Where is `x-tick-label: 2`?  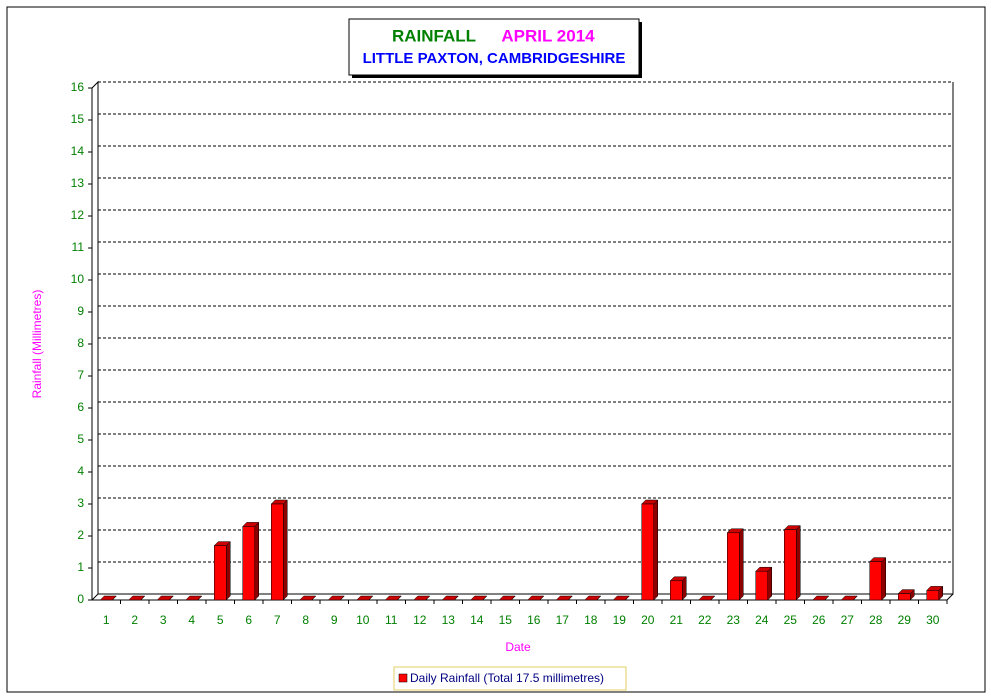
x-tick-label: 2 is located at coordinates (134, 620).